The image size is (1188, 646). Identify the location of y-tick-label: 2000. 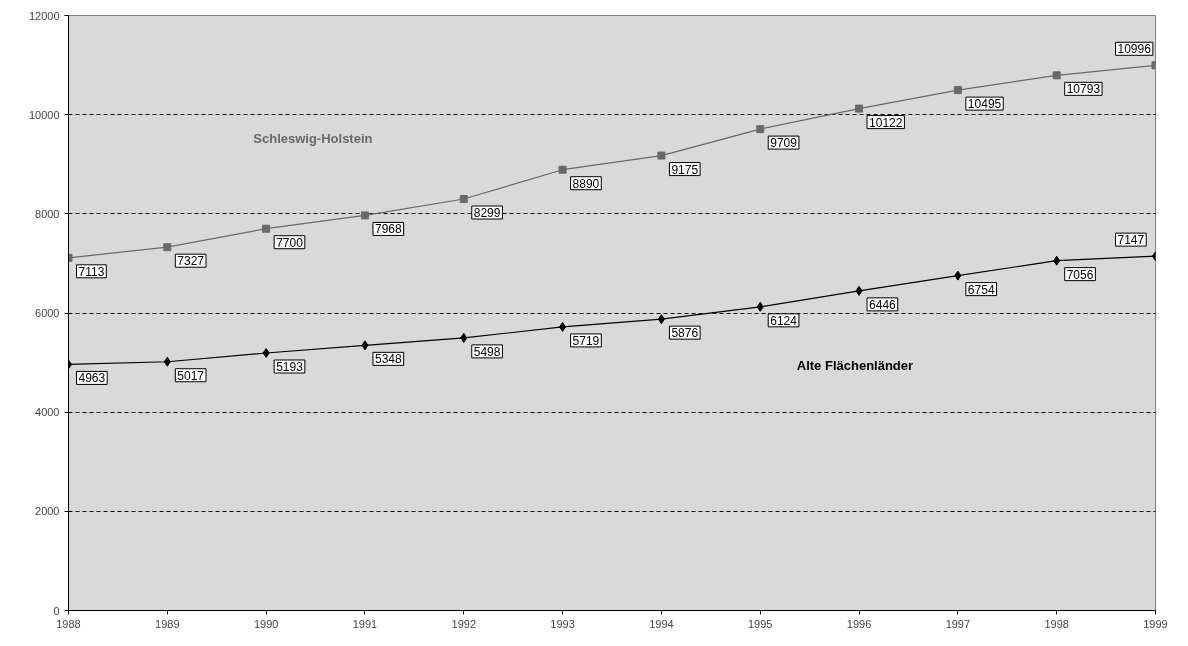
(47, 511).